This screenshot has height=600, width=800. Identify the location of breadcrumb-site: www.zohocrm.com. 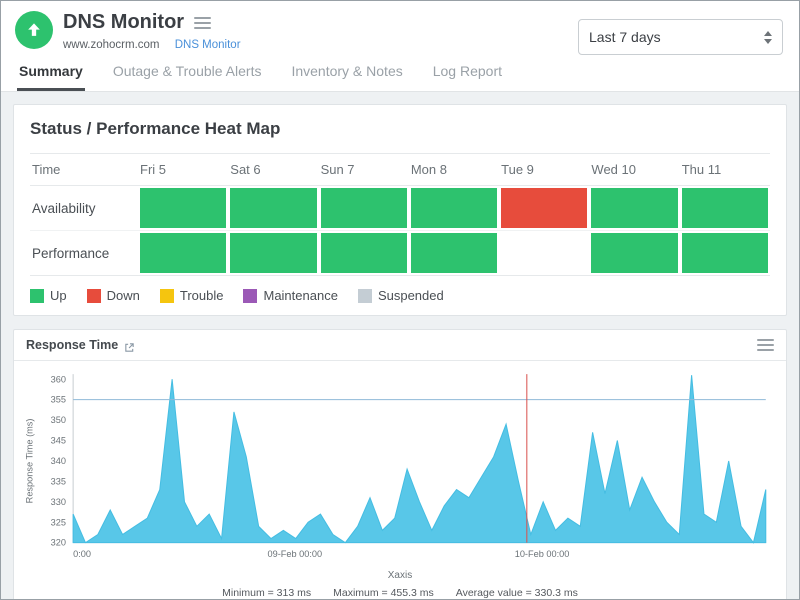
(111, 45).